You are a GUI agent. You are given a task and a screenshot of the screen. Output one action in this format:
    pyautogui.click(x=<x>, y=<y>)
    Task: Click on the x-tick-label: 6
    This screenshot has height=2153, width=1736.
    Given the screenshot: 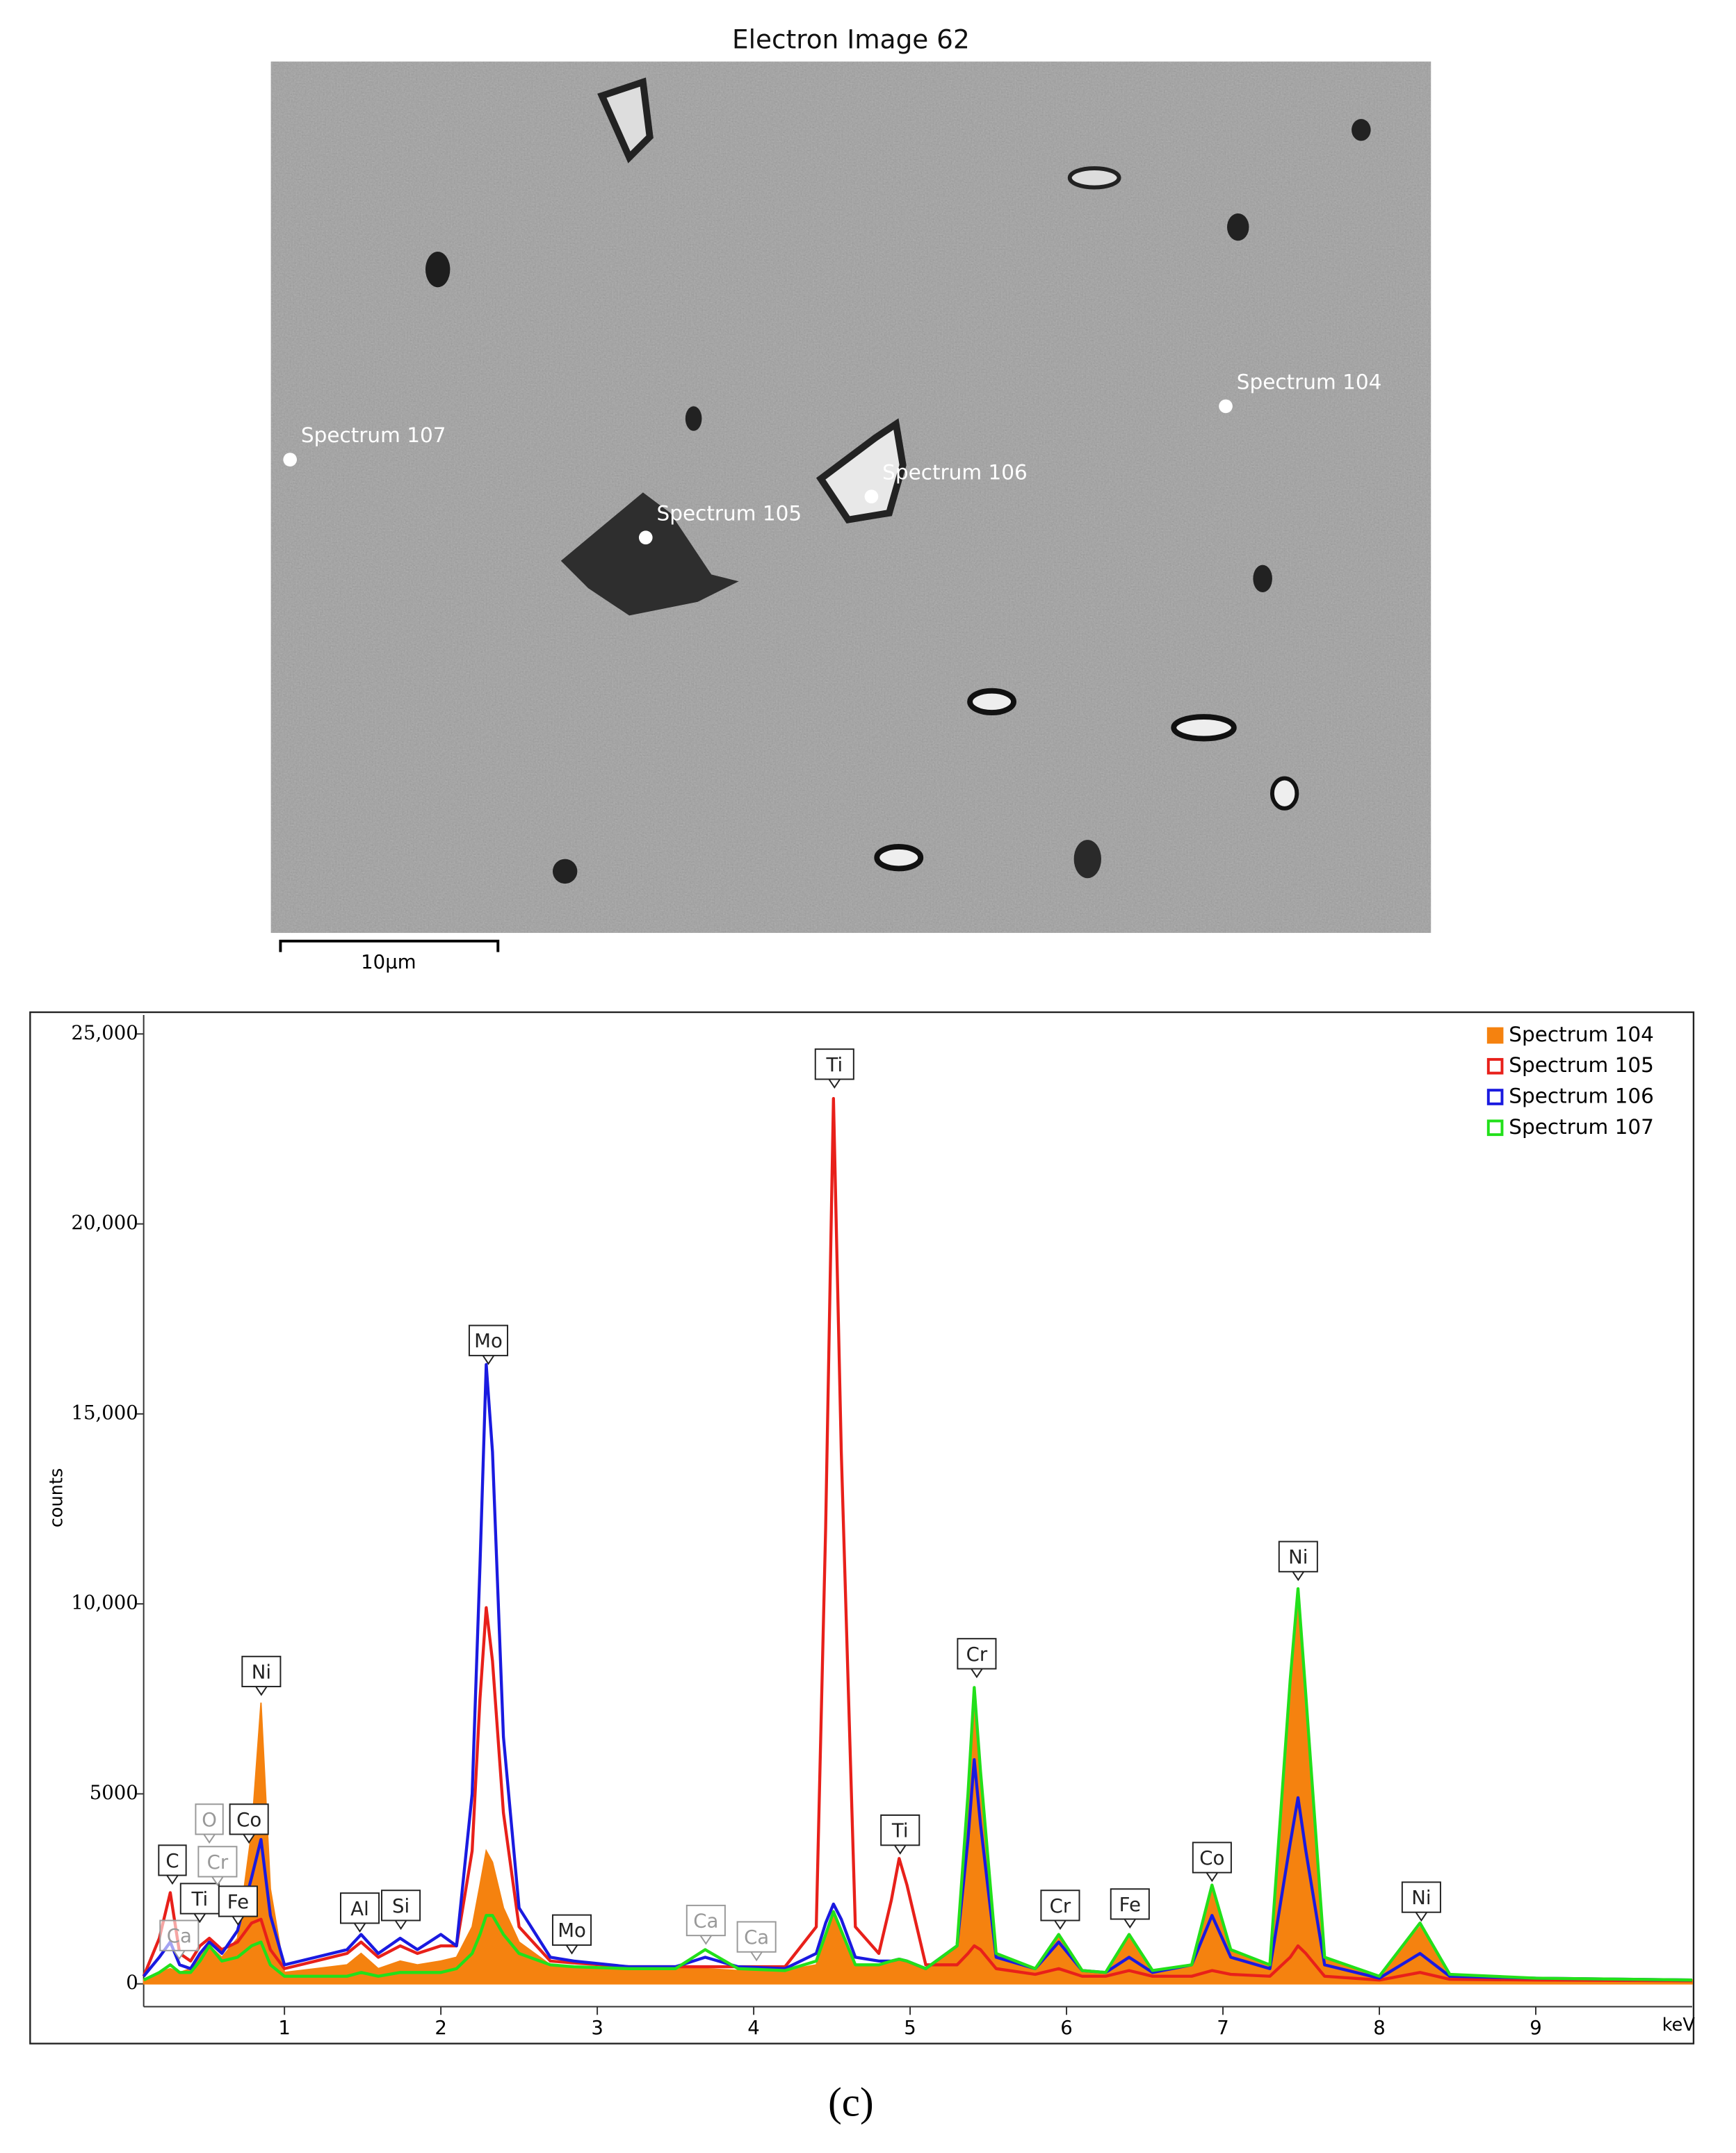 What is the action you would take?
    pyautogui.click(x=1066, y=2028)
    